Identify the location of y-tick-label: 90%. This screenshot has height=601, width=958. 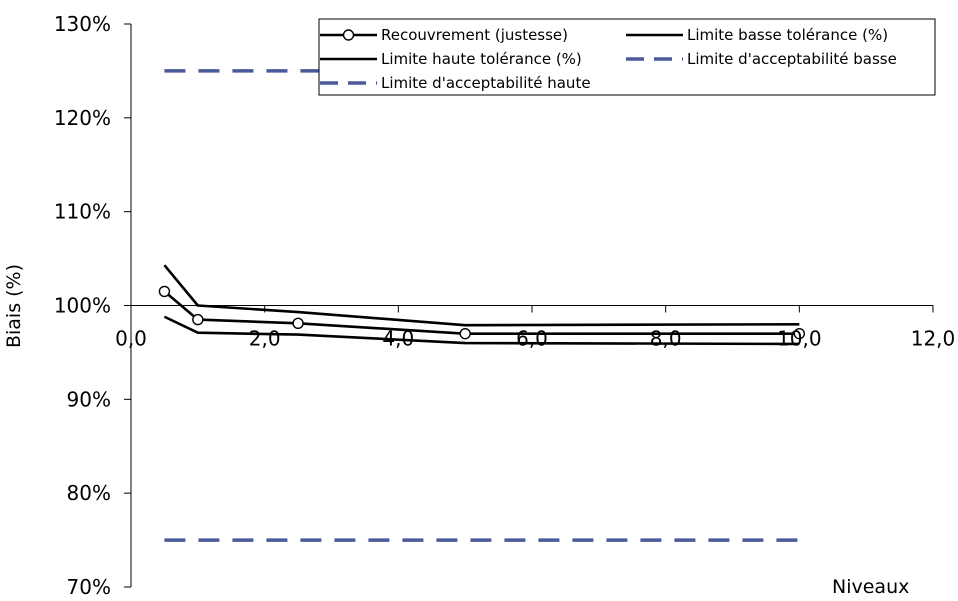
(89, 399).